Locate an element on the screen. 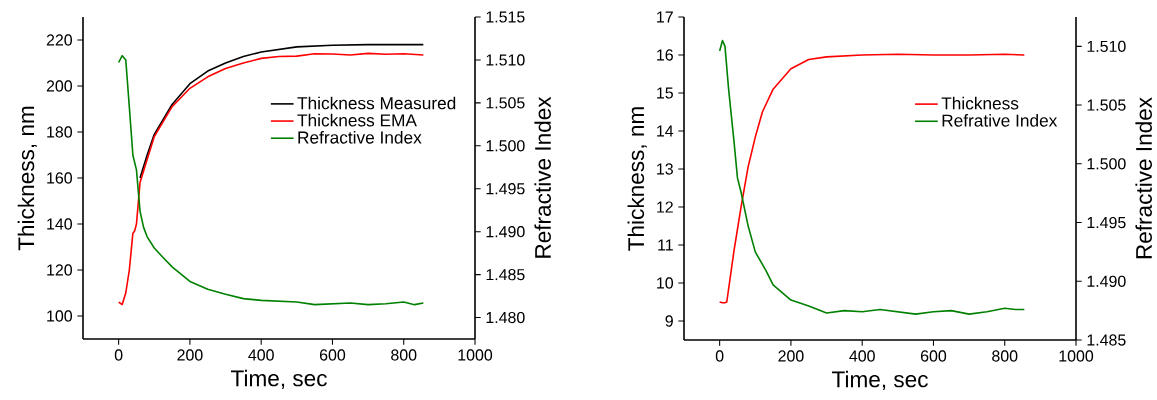 This screenshot has width=1157, height=400. legend-label: Refrative Index is located at coordinates (1000, 120).